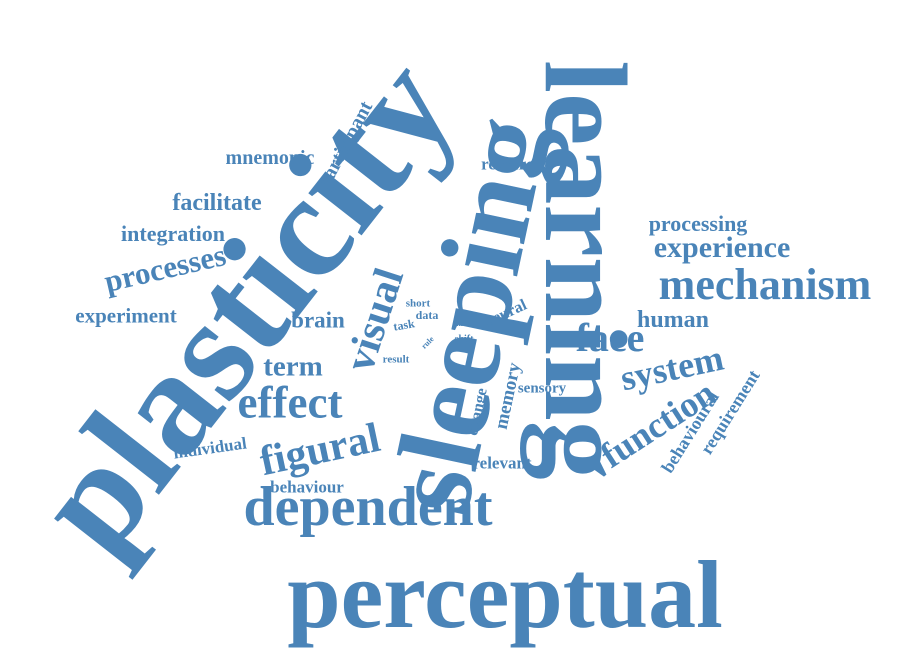 This screenshot has height=653, width=900. What do you see at coordinates (673, 320) in the screenshot?
I see `word-human: human` at bounding box center [673, 320].